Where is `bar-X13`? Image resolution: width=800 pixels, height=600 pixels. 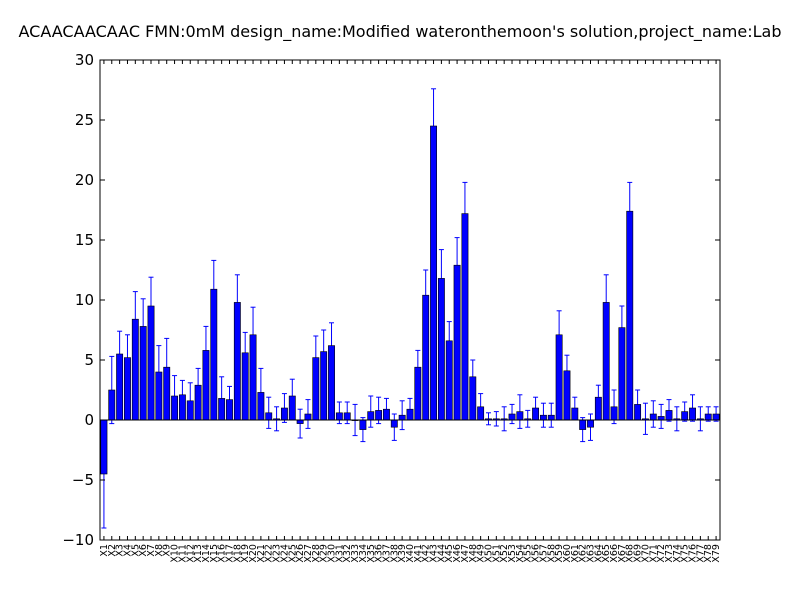 bar-X13 is located at coordinates (198, 402).